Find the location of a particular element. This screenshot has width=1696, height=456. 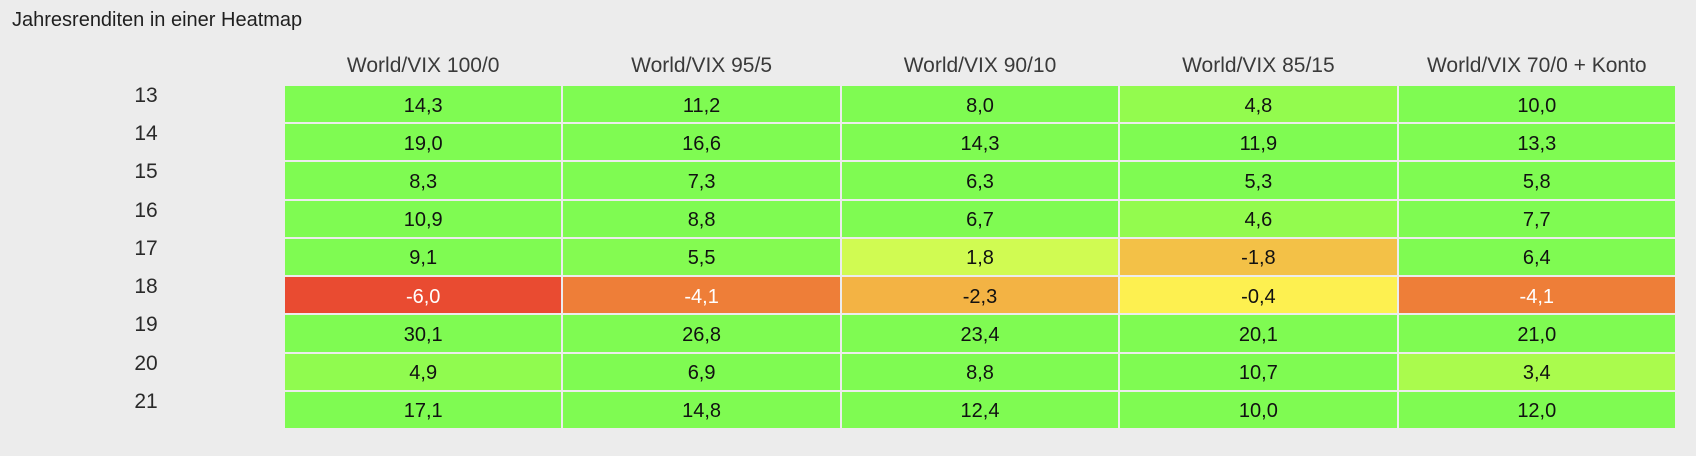

heatmap-cell: 23,4 is located at coordinates (980, 333).